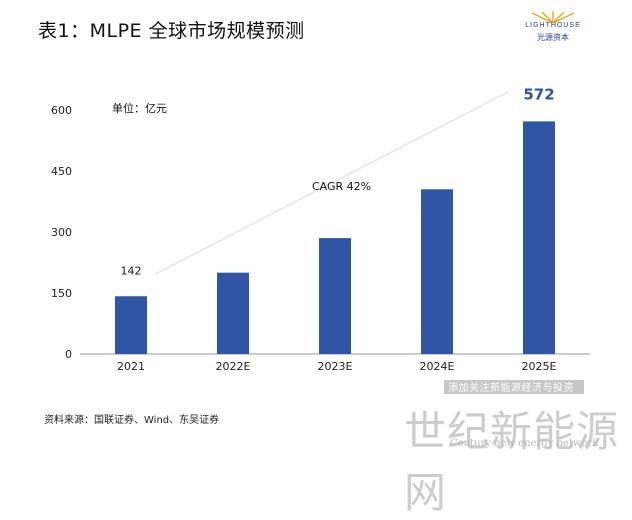 The height and width of the screenshot is (520, 632). What do you see at coordinates (538, 94) in the screenshot?
I see `data-label: 572` at bounding box center [538, 94].